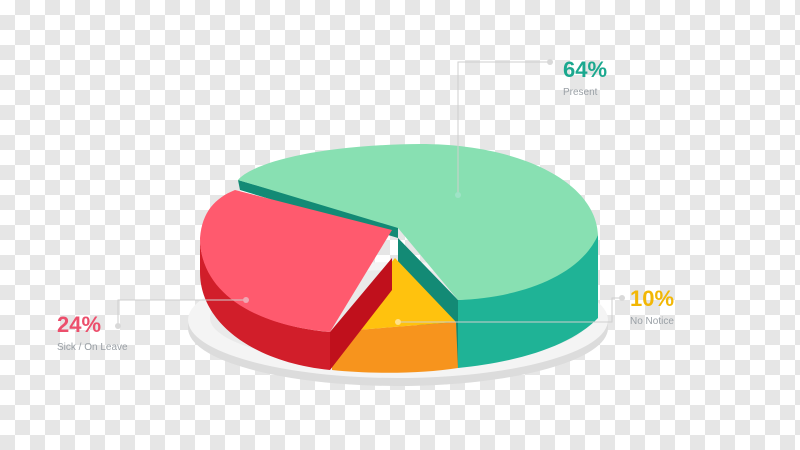 Image resolution: width=800 pixels, height=450 pixels. Describe the element at coordinates (585, 69) in the screenshot. I see `present-percent: 64%` at that location.